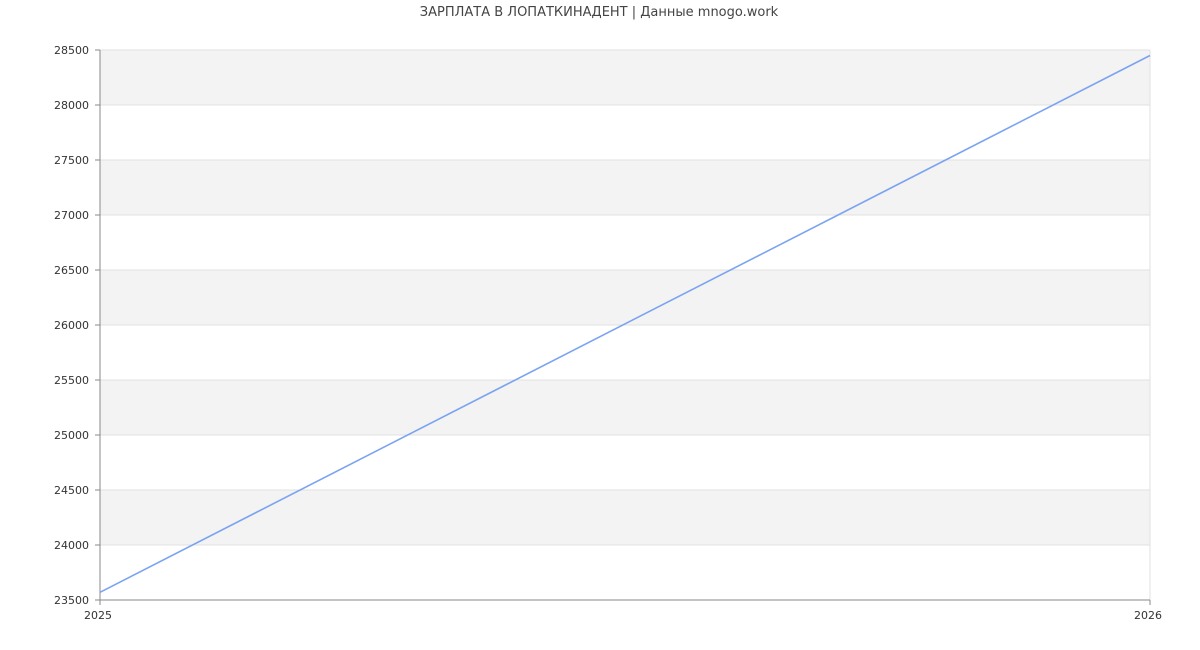 This screenshot has width=1200, height=650. I want to click on y-tick-label: 27500, so click(71, 160).